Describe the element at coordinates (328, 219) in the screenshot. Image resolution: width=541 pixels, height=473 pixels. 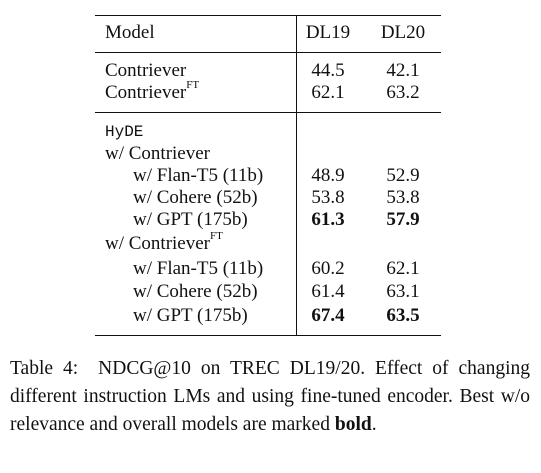
I see `cell-dl19-best: 61.3` at that location.